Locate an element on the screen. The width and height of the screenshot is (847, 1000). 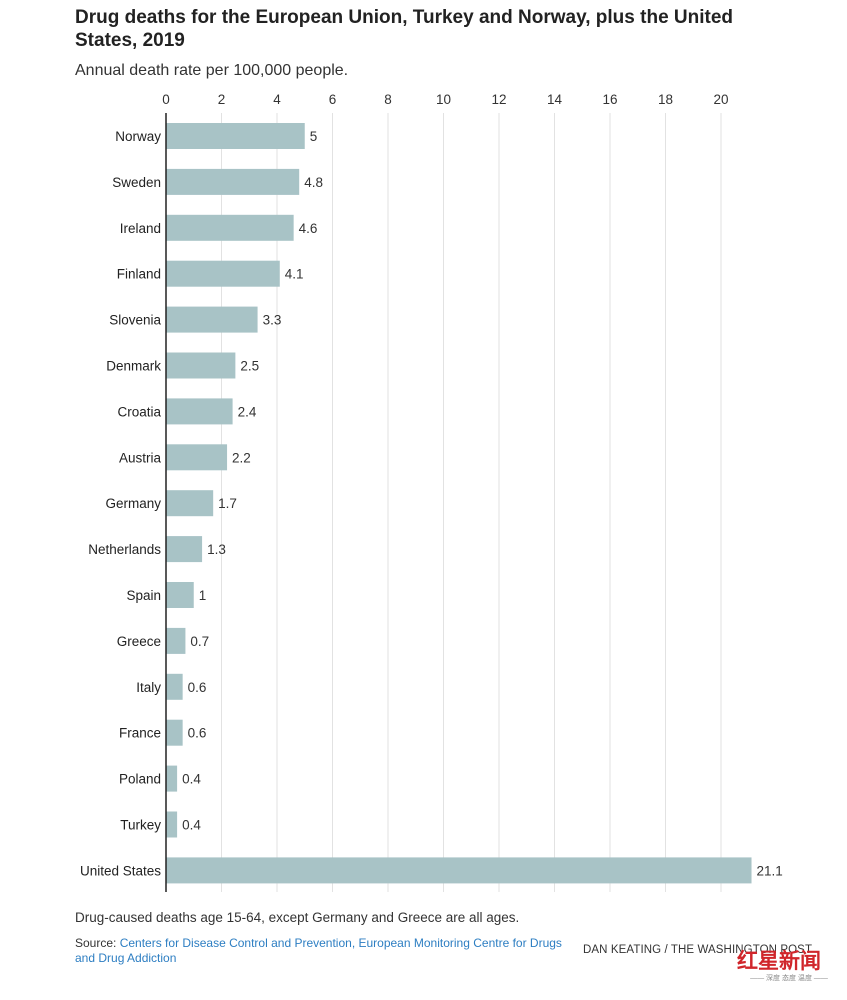
category-label: Italy is located at coordinates (148, 687).